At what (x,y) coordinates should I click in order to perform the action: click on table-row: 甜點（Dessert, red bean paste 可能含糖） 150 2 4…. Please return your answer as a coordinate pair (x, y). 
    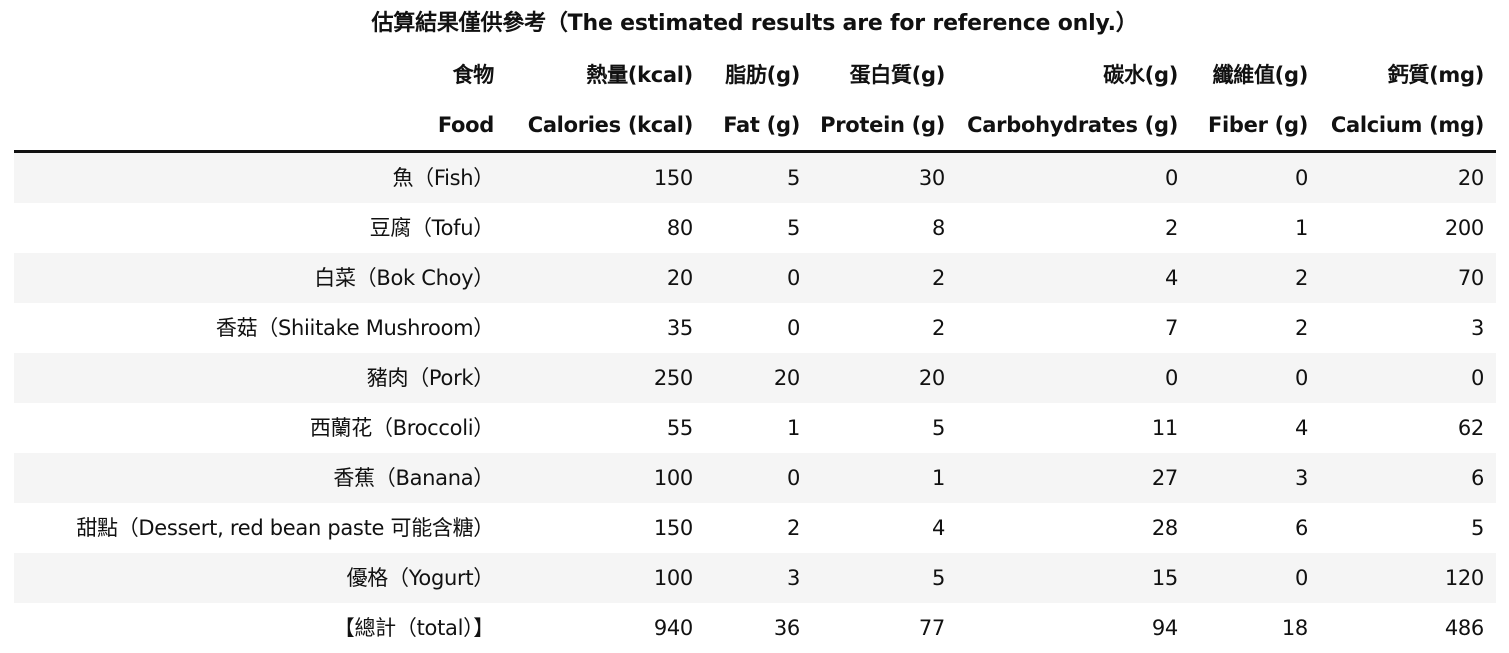
    Looking at the image, I should click on (755, 528).